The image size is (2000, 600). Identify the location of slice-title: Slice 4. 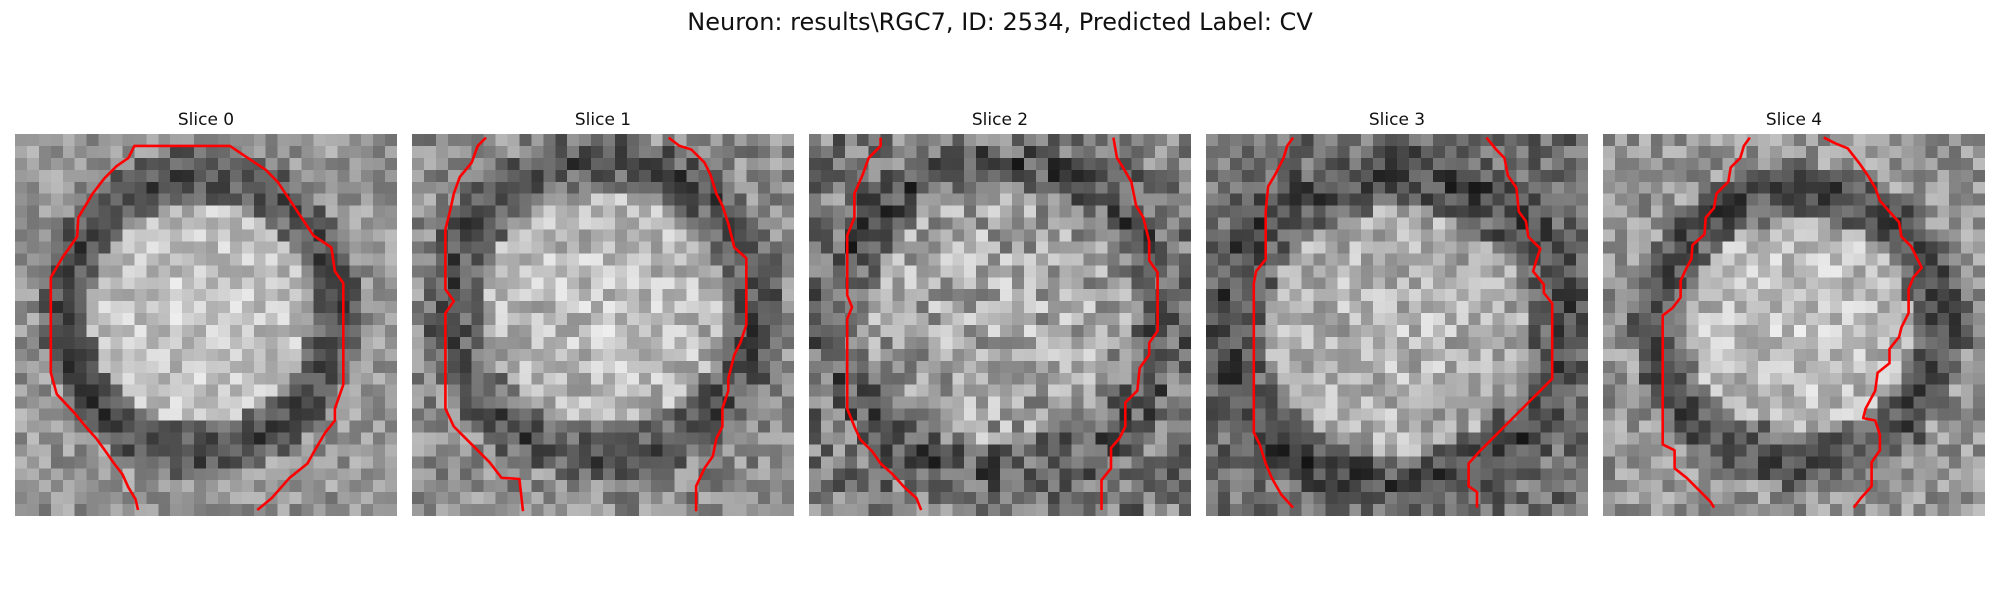
(1794, 120).